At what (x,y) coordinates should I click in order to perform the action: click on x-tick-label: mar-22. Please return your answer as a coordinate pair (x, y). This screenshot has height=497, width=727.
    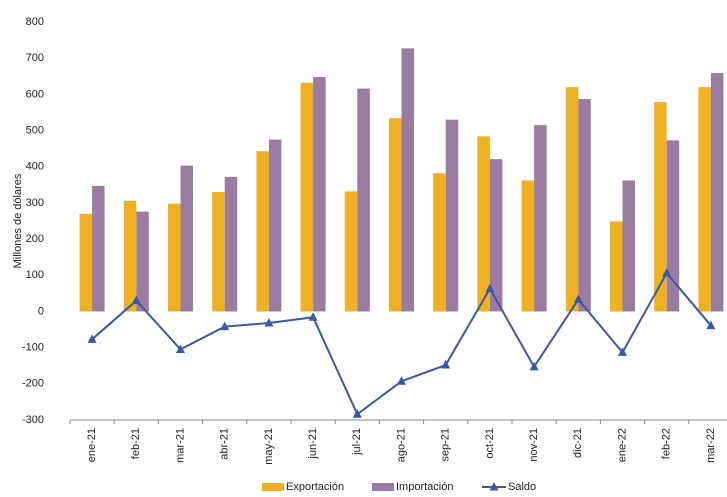
    Looking at the image, I should click on (711, 445).